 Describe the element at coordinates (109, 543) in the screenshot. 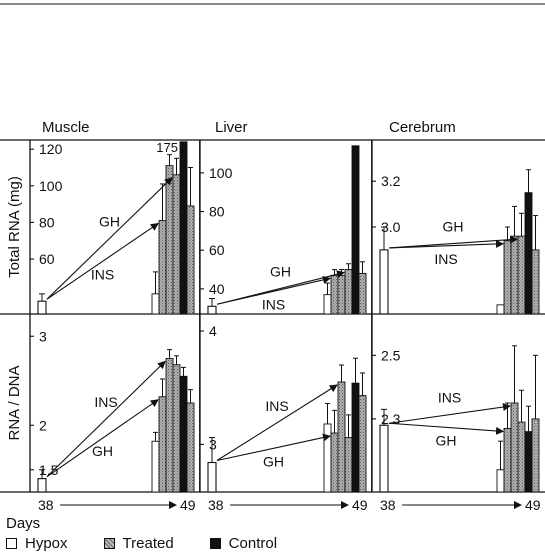

I see `legend-swatch-treated` at that location.